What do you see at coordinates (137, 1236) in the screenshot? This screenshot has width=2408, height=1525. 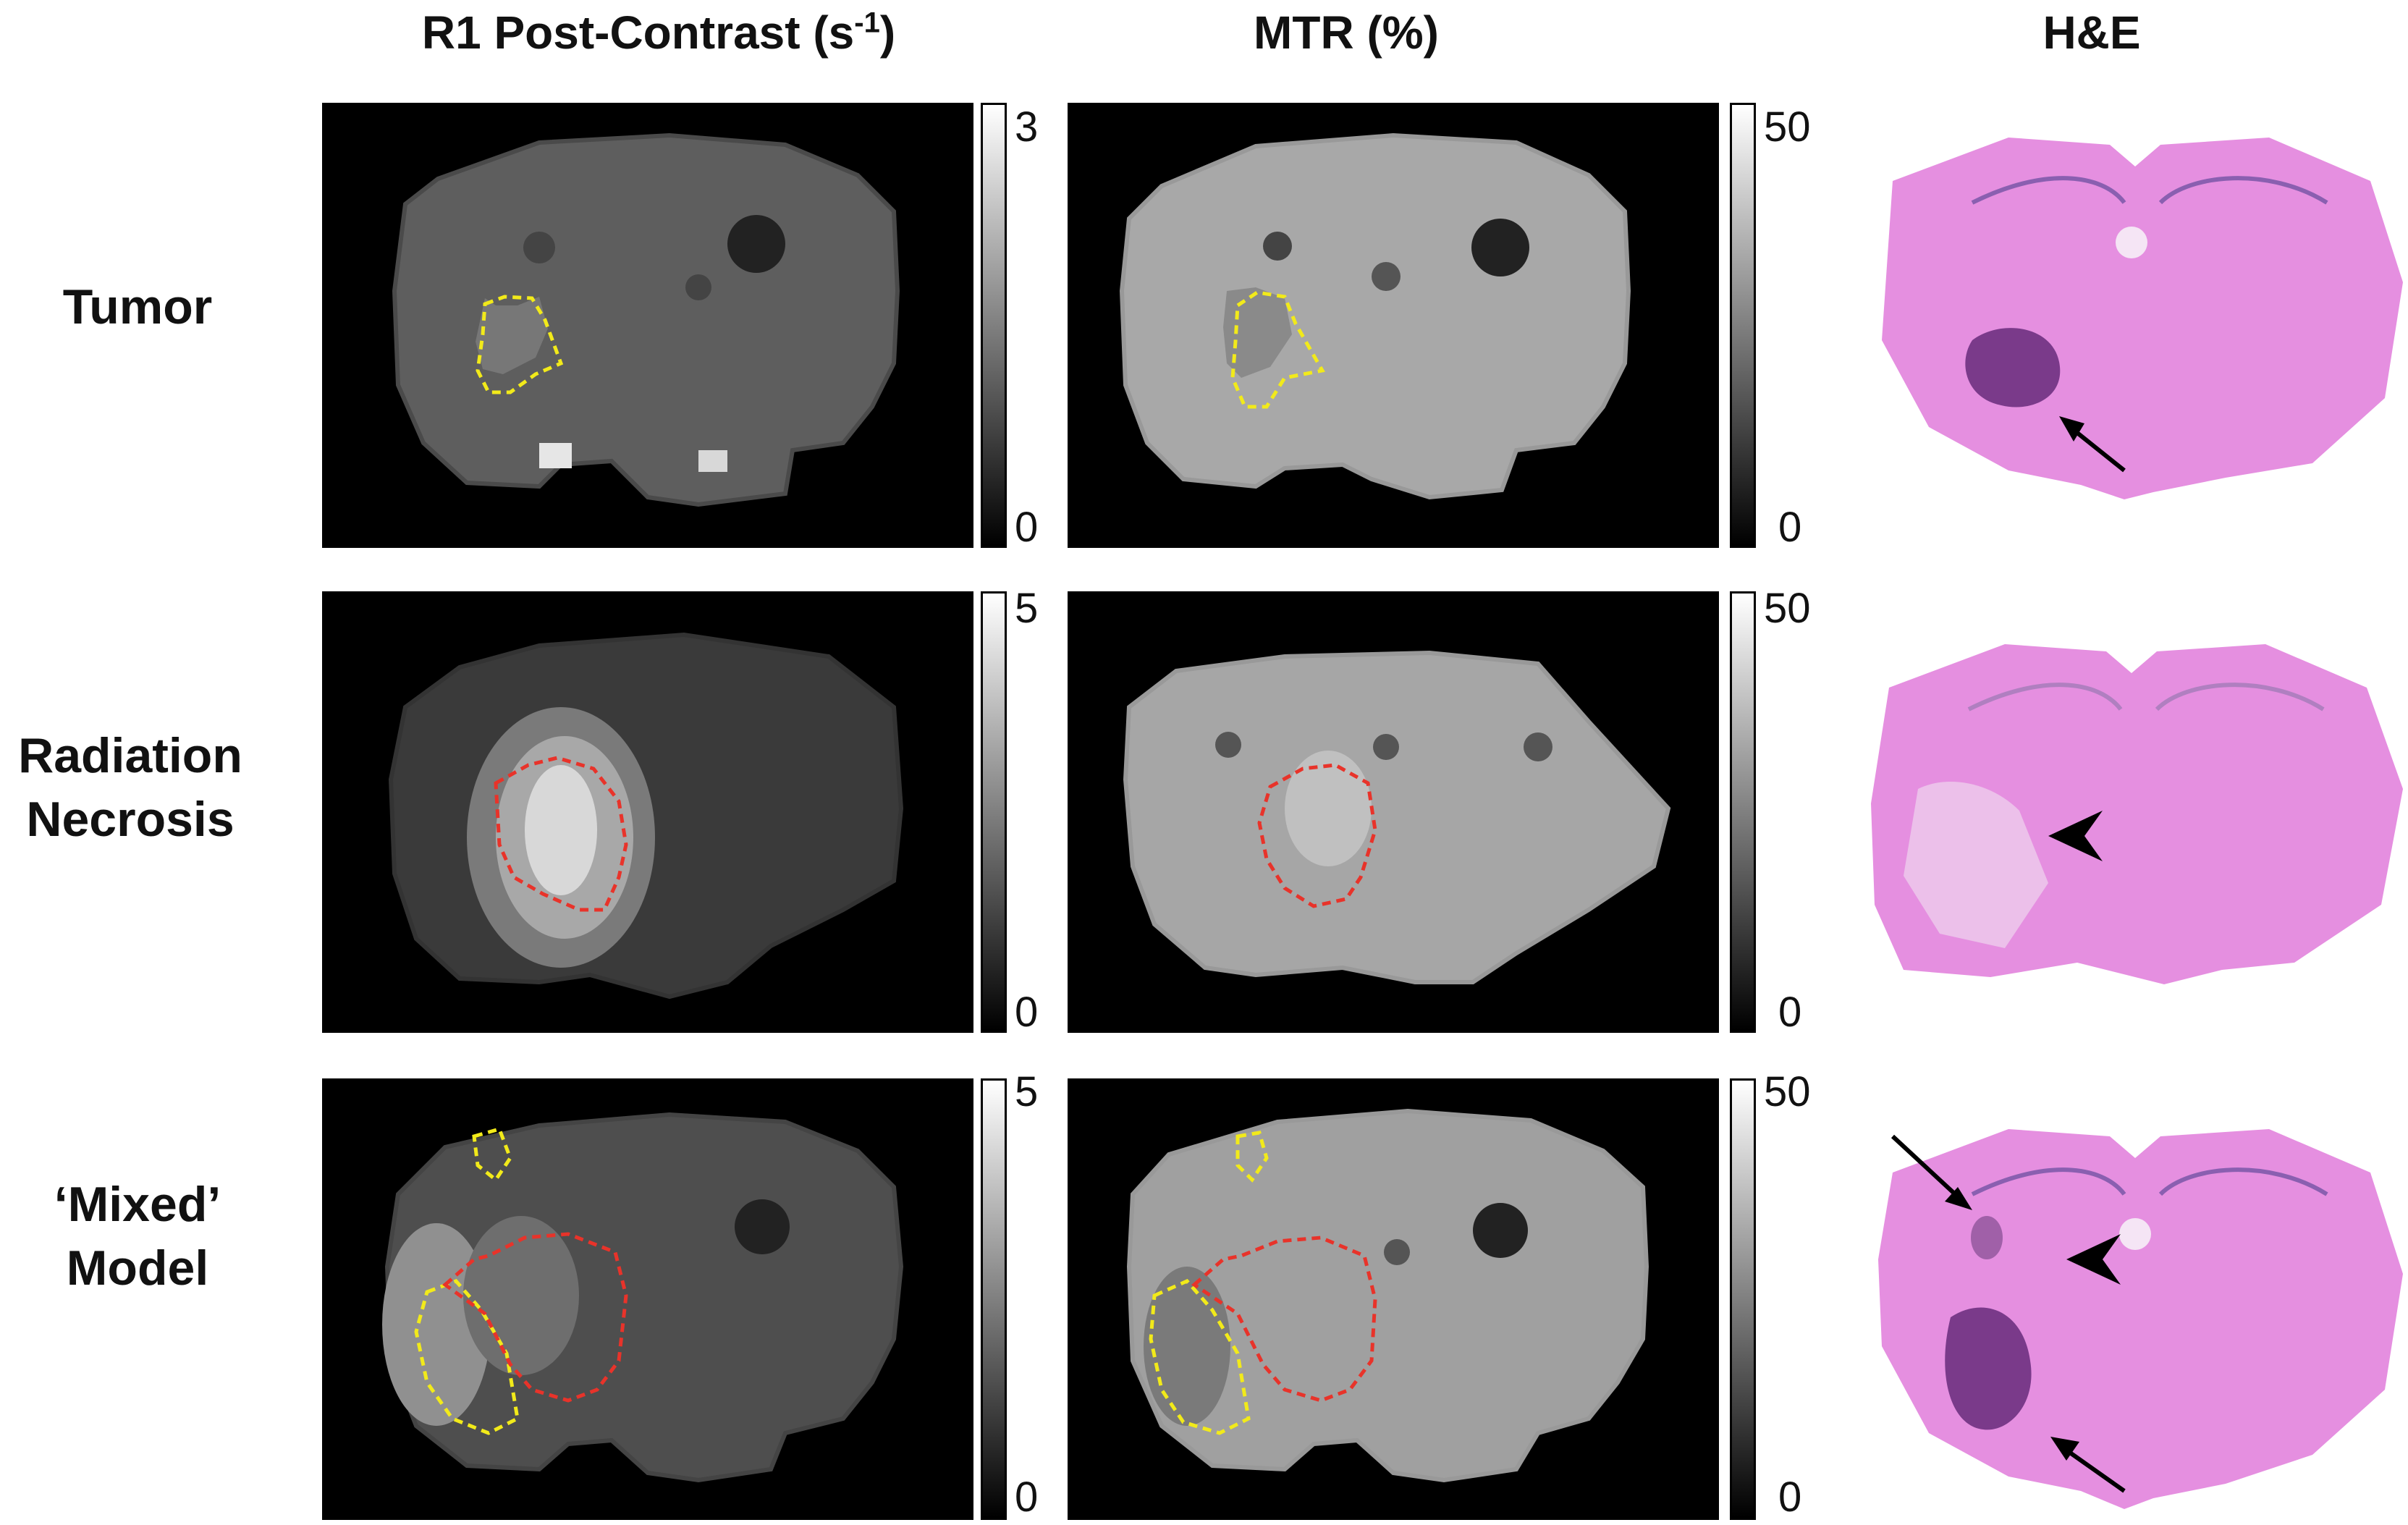 I see `row-label-mixed-model: ‘Mixed’ Model` at bounding box center [137, 1236].